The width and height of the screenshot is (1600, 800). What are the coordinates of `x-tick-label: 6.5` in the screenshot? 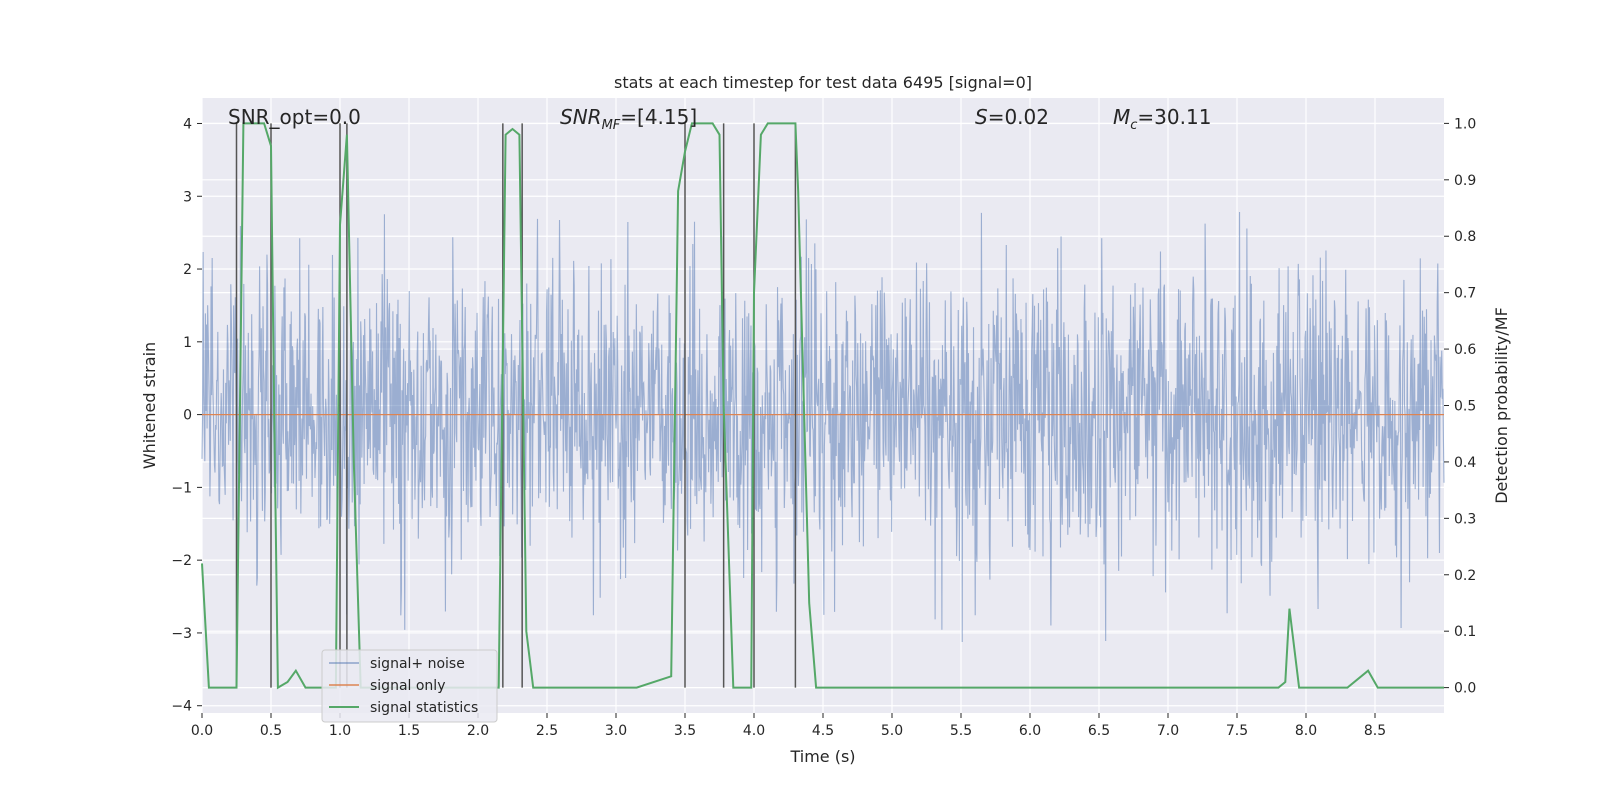 It's located at (1099, 731).